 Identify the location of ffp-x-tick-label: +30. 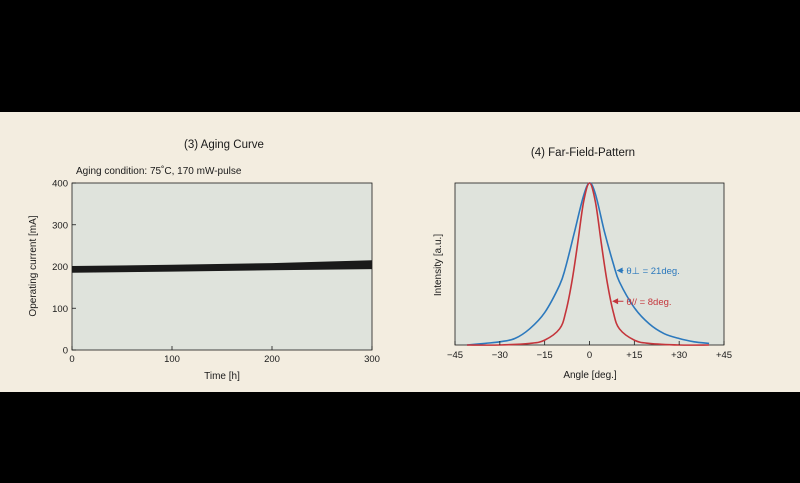
(679, 355).